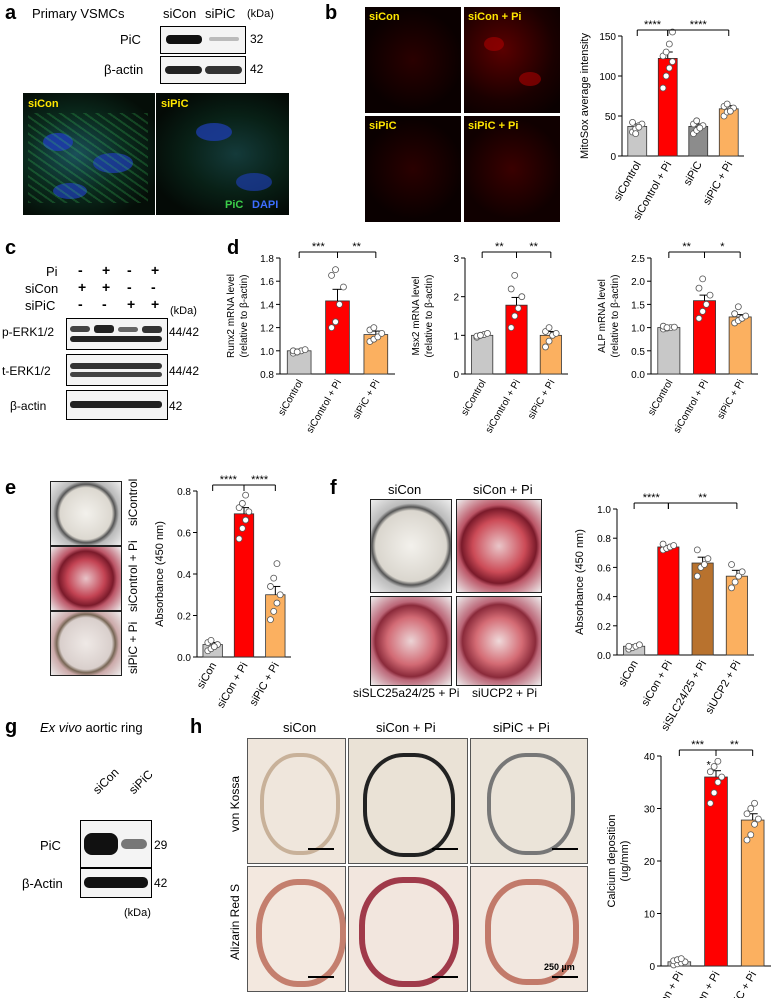 The width and height of the screenshot is (773, 998). I want to click on y-tick-label: 1.4, so click(267, 305).